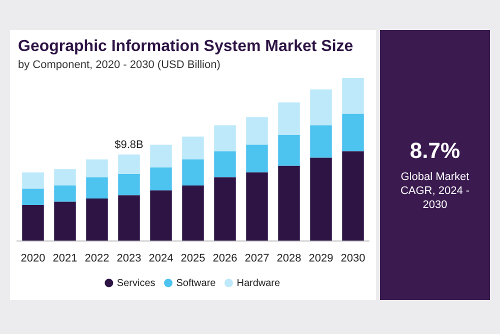 Image resolution: width=500 pixels, height=334 pixels. Describe the element at coordinates (289, 258) in the screenshot. I see `x-tick-label: 2028` at that location.